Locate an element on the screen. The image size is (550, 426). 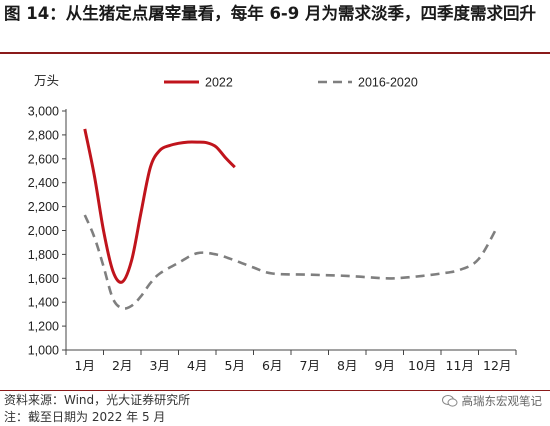
y-tick-label: 2,400 is located at coordinates (43, 183).